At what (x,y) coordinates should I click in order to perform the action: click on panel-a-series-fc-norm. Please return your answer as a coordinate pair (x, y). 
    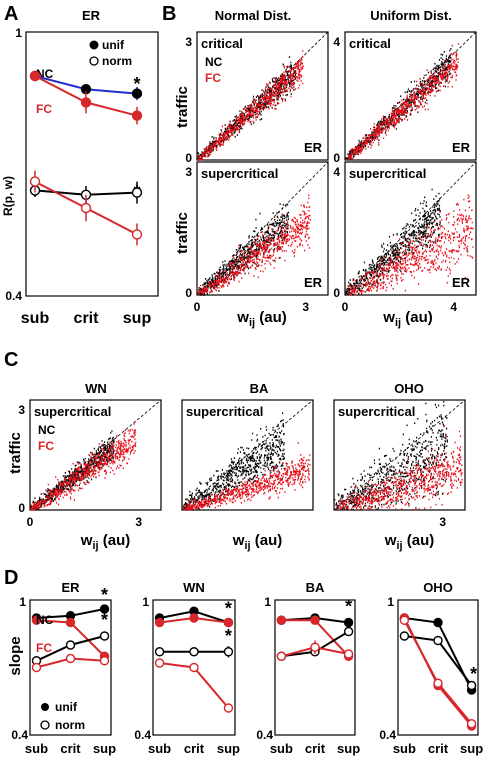
    Looking at the image, I should click on (86, 208).